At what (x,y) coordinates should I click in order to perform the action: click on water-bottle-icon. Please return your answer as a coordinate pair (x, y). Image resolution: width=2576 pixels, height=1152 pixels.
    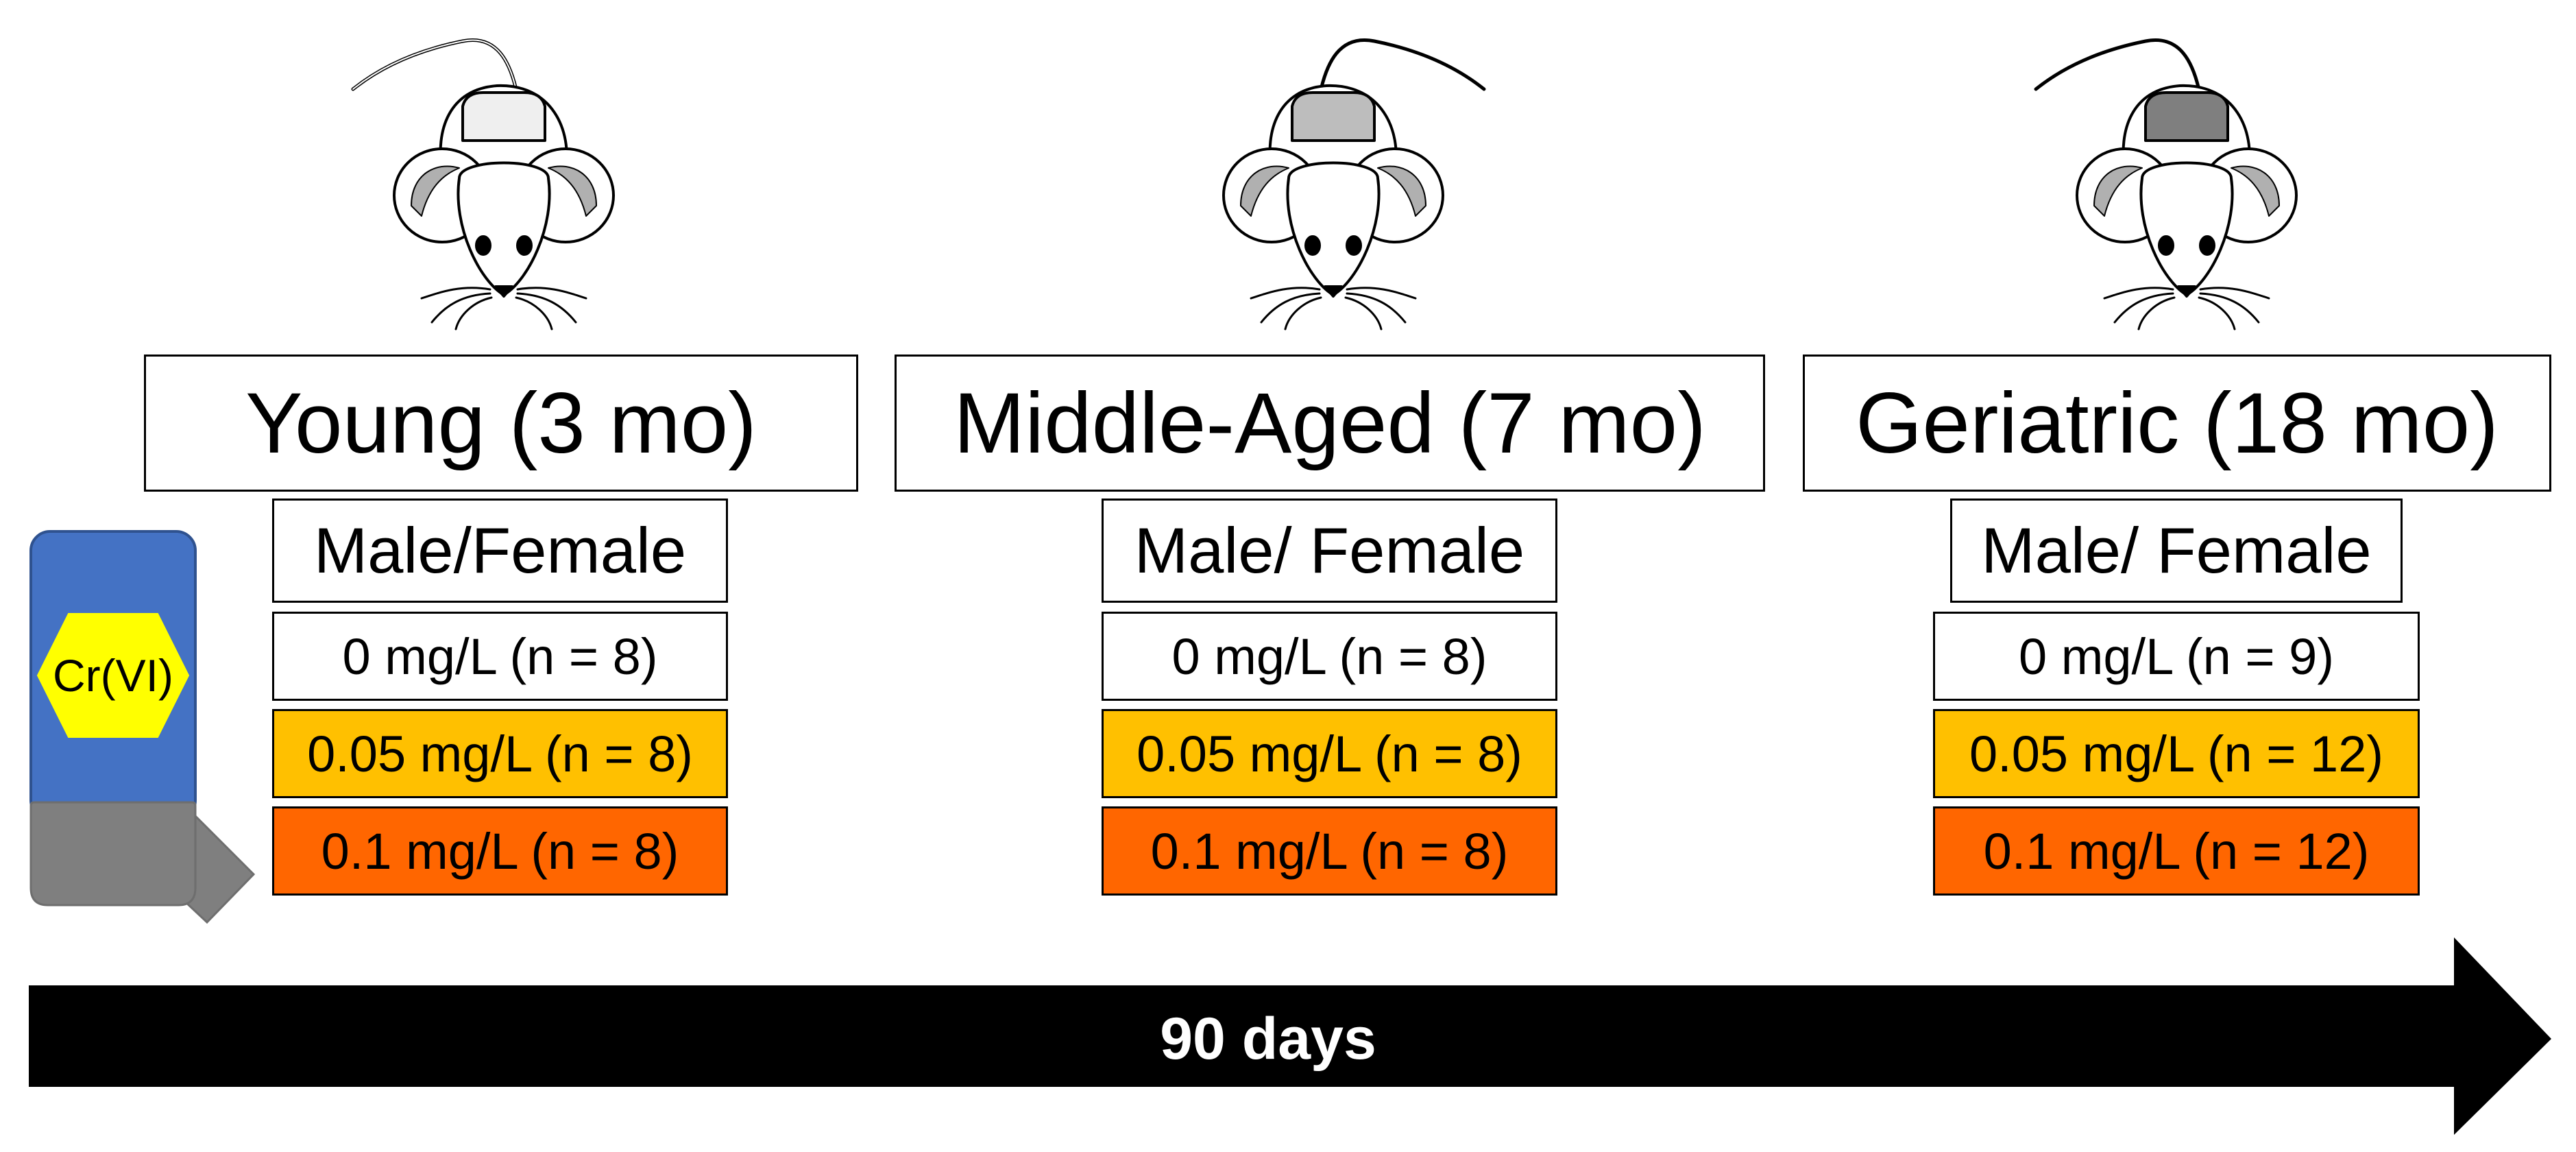
    Looking at the image, I should click on (142, 727).